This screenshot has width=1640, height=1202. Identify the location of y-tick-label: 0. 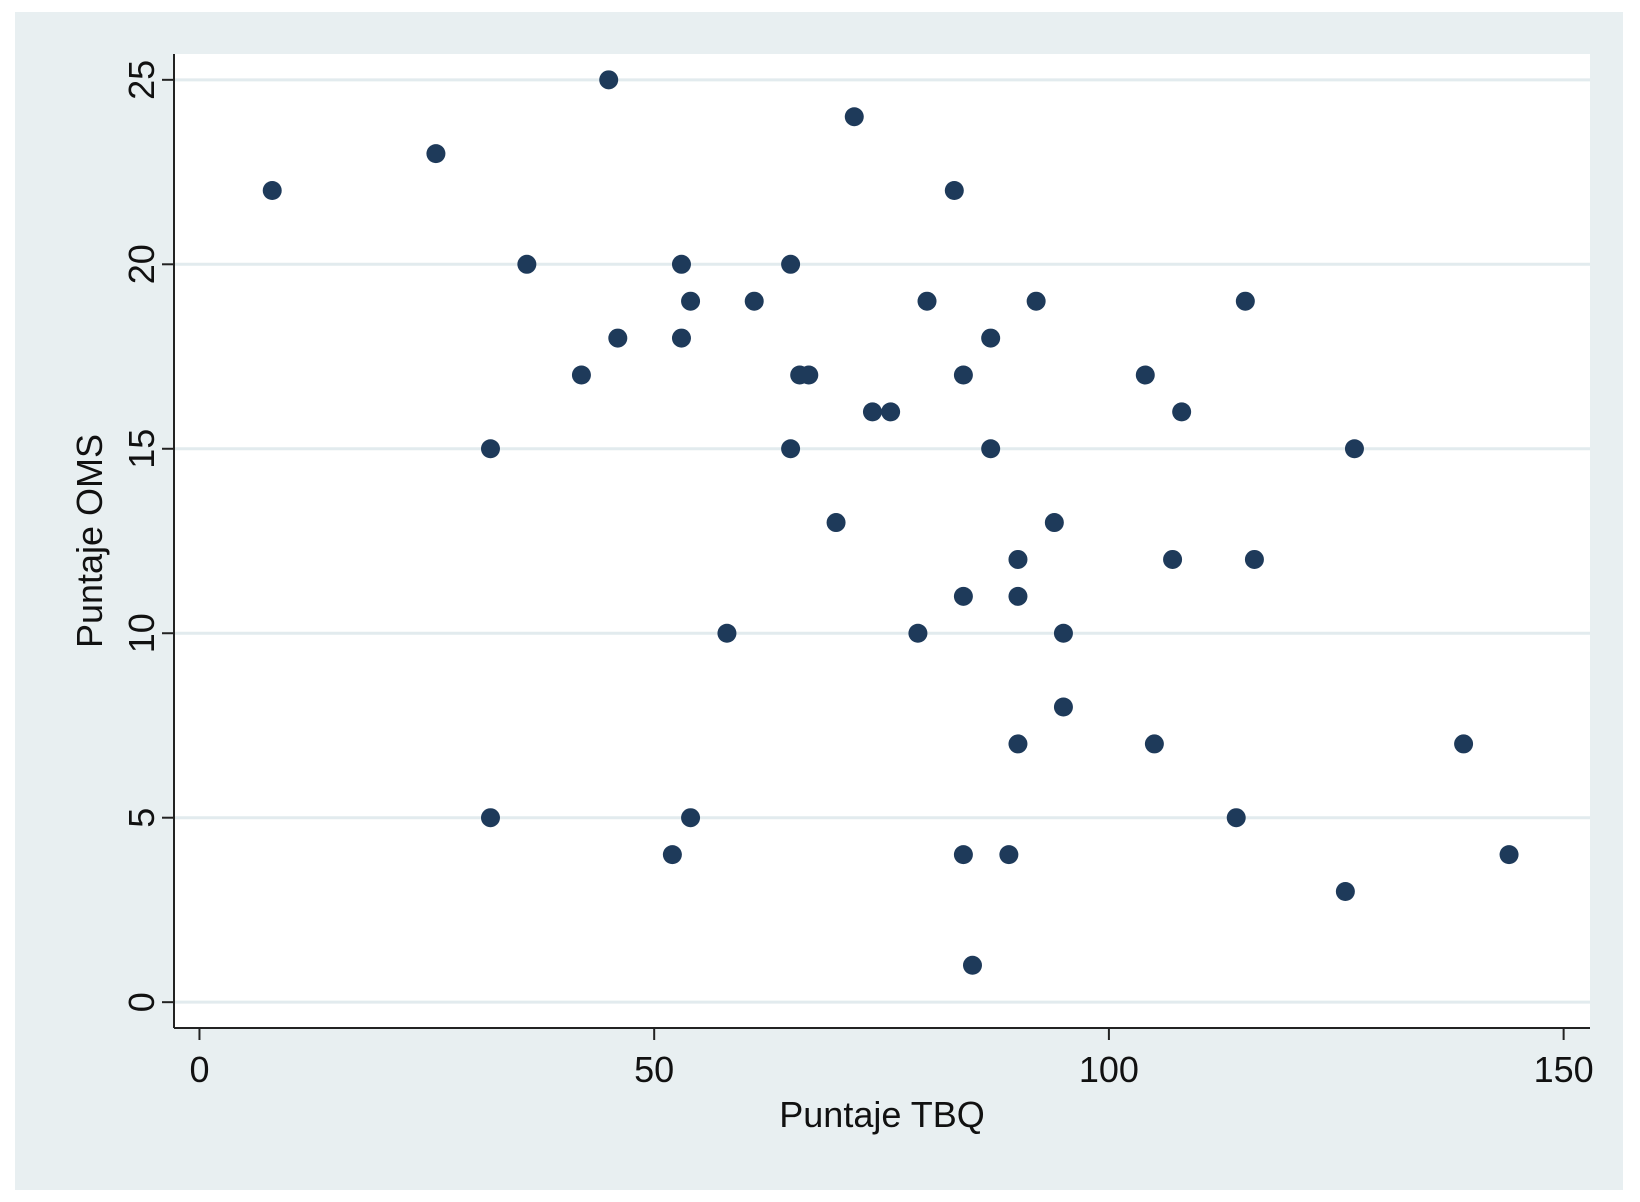
(141, 1002).